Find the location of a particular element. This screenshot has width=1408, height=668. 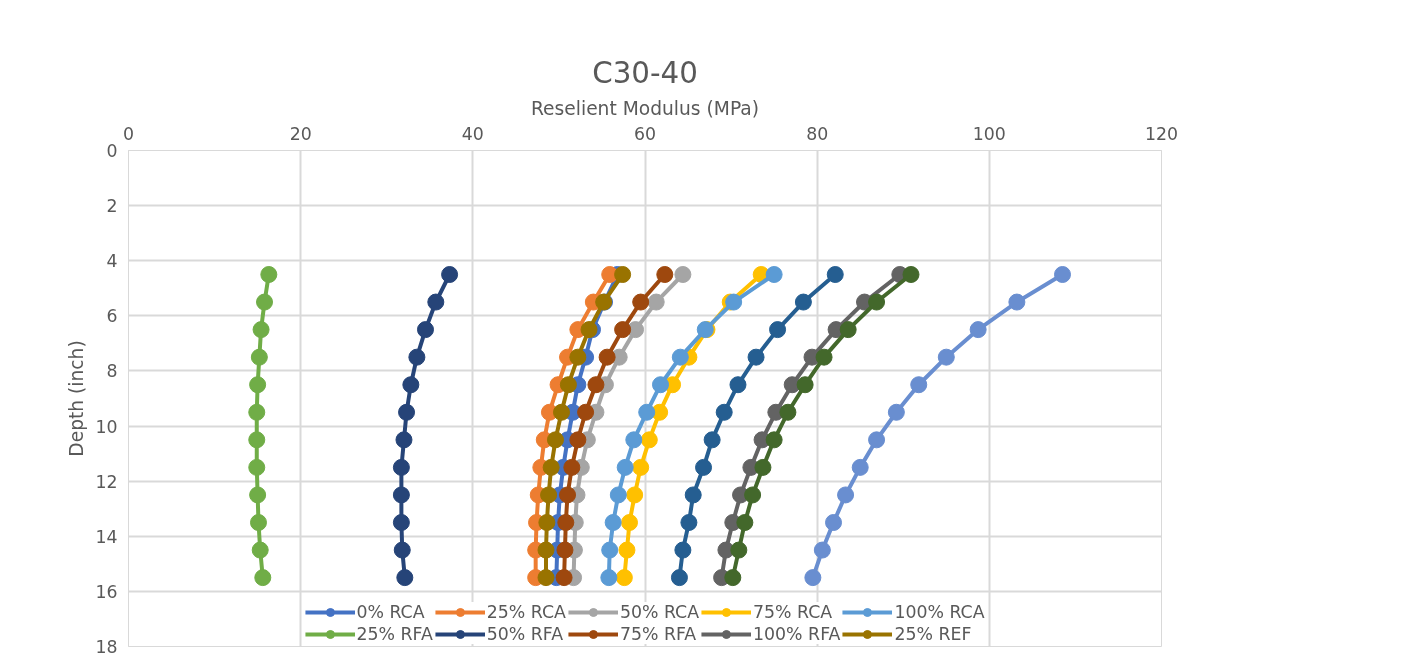

x-axis-title: Reselient Modulus (MPa) is located at coordinates (645, 108).